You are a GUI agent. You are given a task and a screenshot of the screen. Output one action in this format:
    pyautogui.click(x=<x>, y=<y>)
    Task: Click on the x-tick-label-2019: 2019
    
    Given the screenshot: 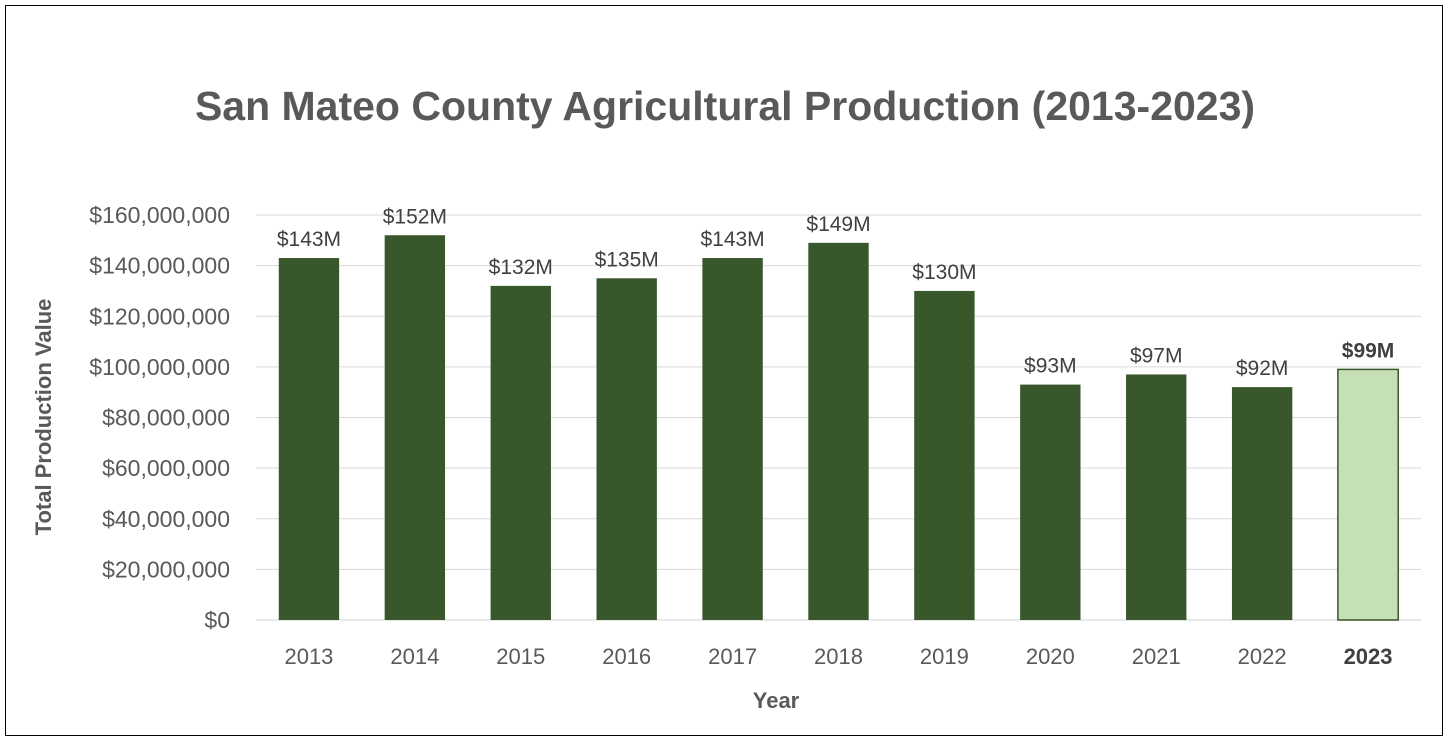 What is the action you would take?
    pyautogui.click(x=944, y=656)
    